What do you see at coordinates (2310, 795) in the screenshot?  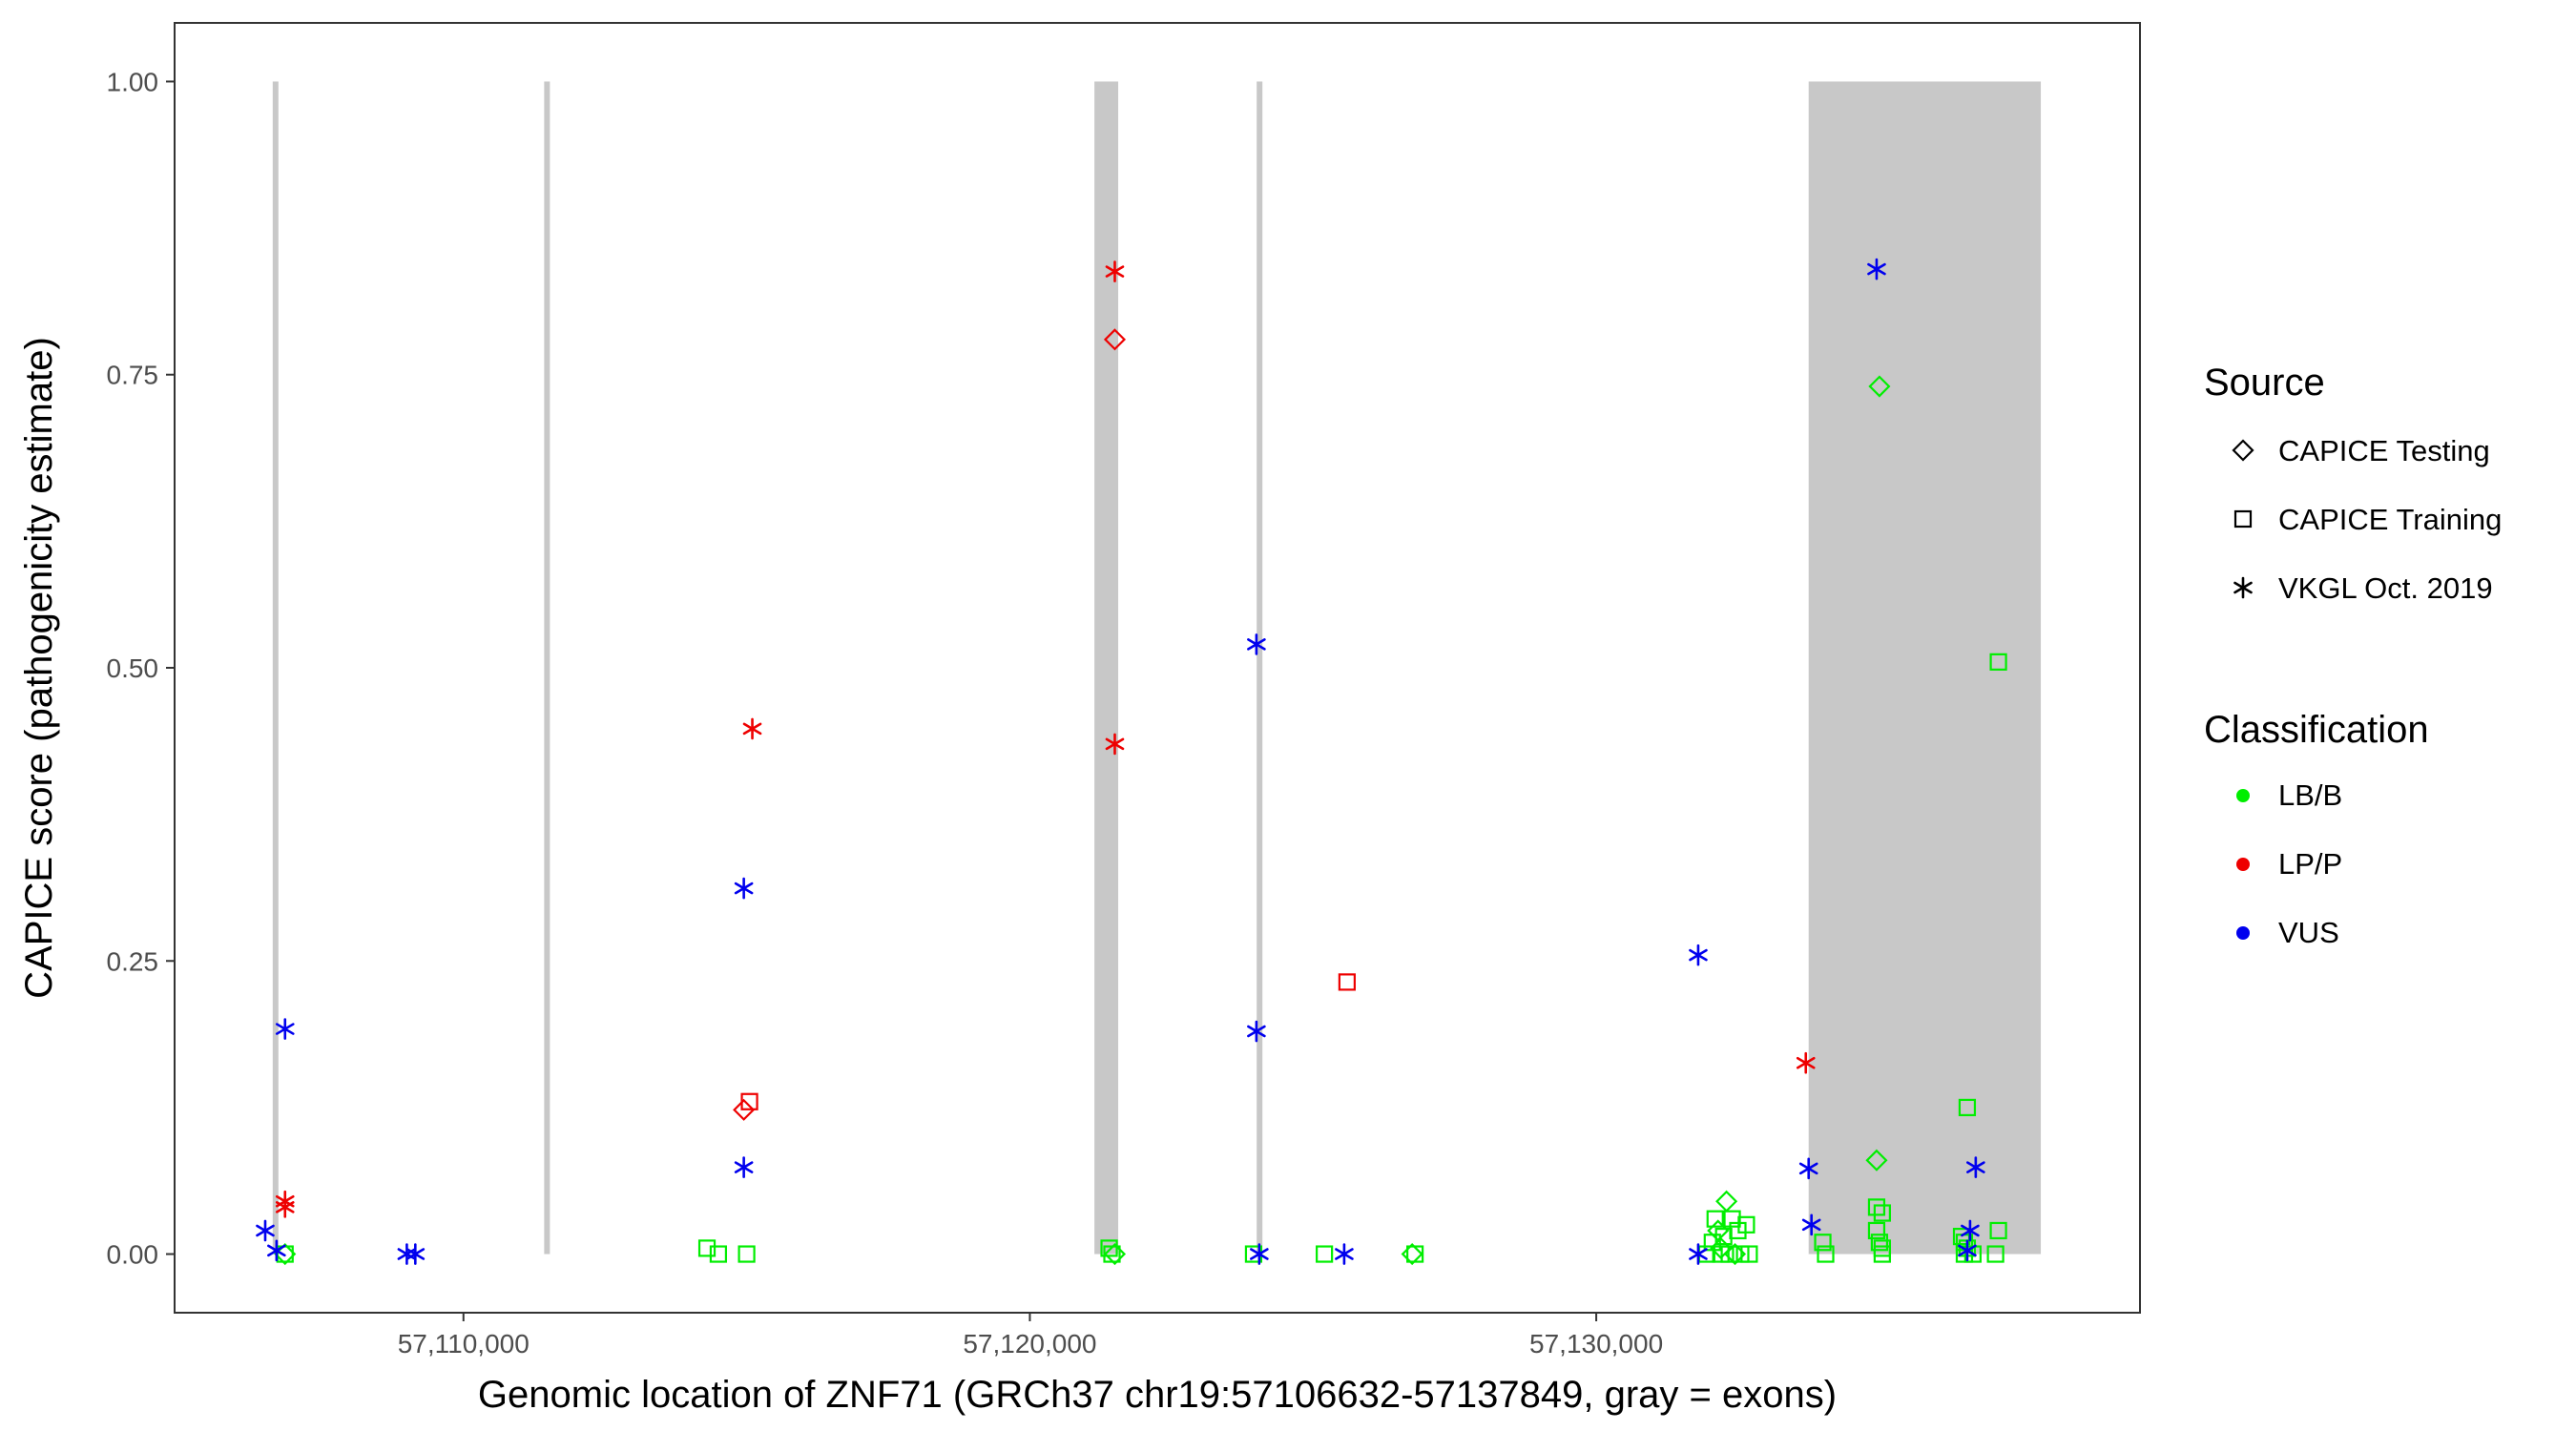 I see `legend-label-lbb: LB/B` at bounding box center [2310, 795].